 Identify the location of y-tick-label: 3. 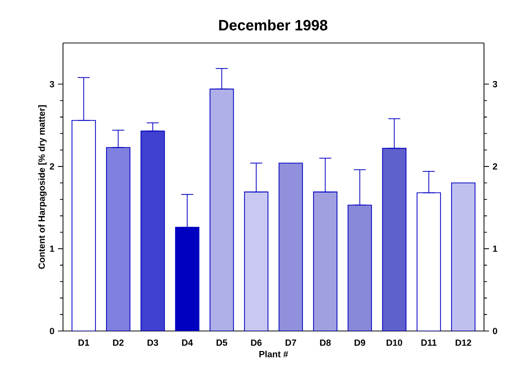
(52, 84).